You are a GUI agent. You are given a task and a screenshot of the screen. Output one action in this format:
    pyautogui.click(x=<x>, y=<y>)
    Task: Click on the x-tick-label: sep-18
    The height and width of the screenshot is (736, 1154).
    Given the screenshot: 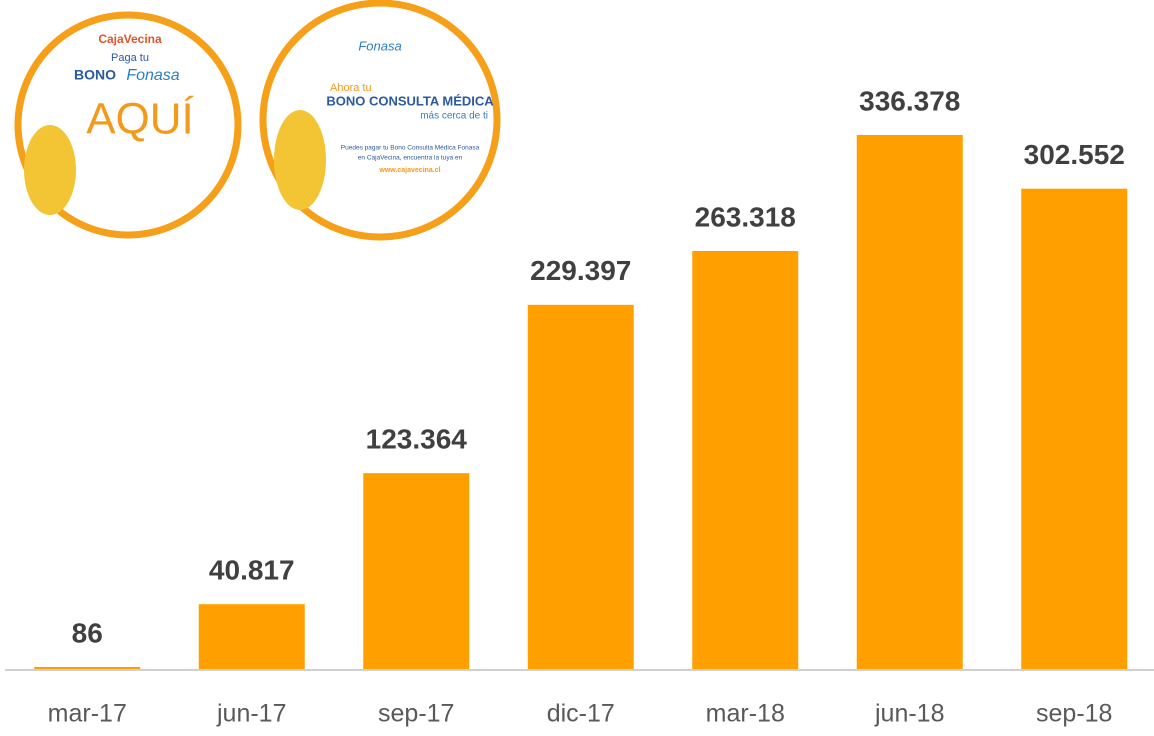 What is the action you would take?
    pyautogui.click(x=1074, y=714)
    